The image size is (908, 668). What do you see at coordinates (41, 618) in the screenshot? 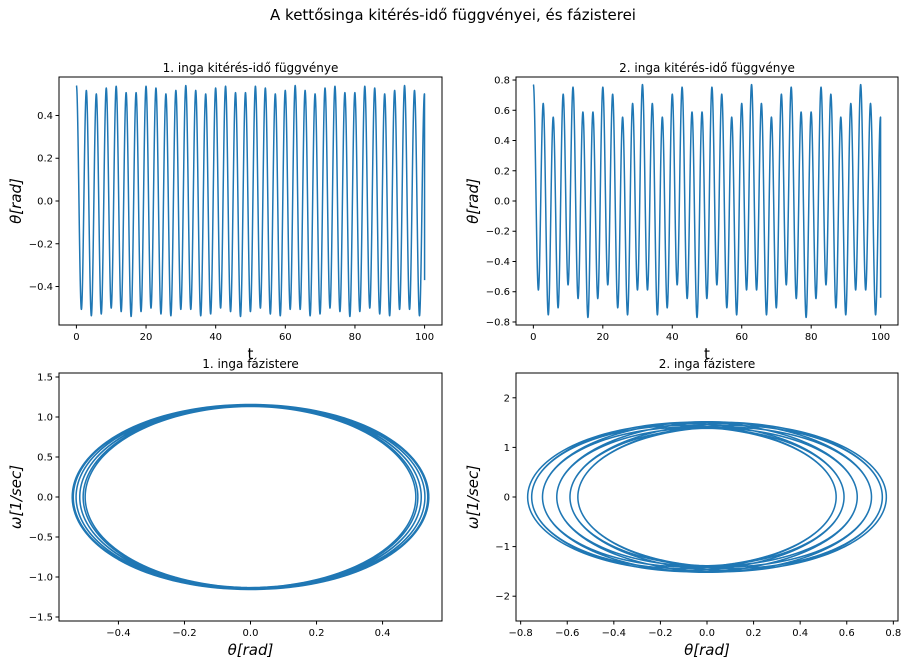
I see `y-tick-label: −1.5` at bounding box center [41, 618].